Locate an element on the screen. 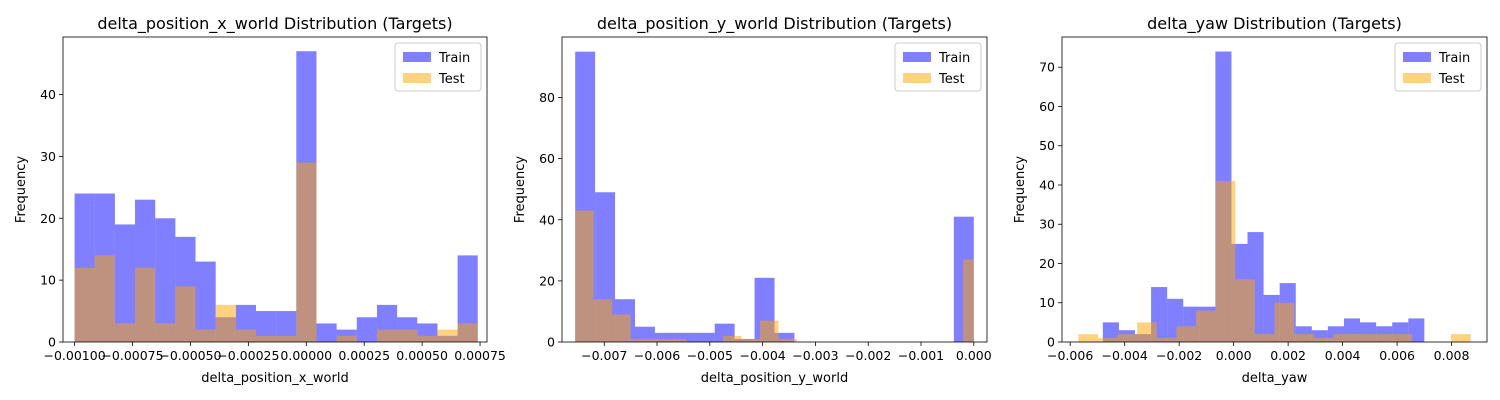 This screenshot has height=400, width=1500. y-tick-label: 80 is located at coordinates (547, 97).